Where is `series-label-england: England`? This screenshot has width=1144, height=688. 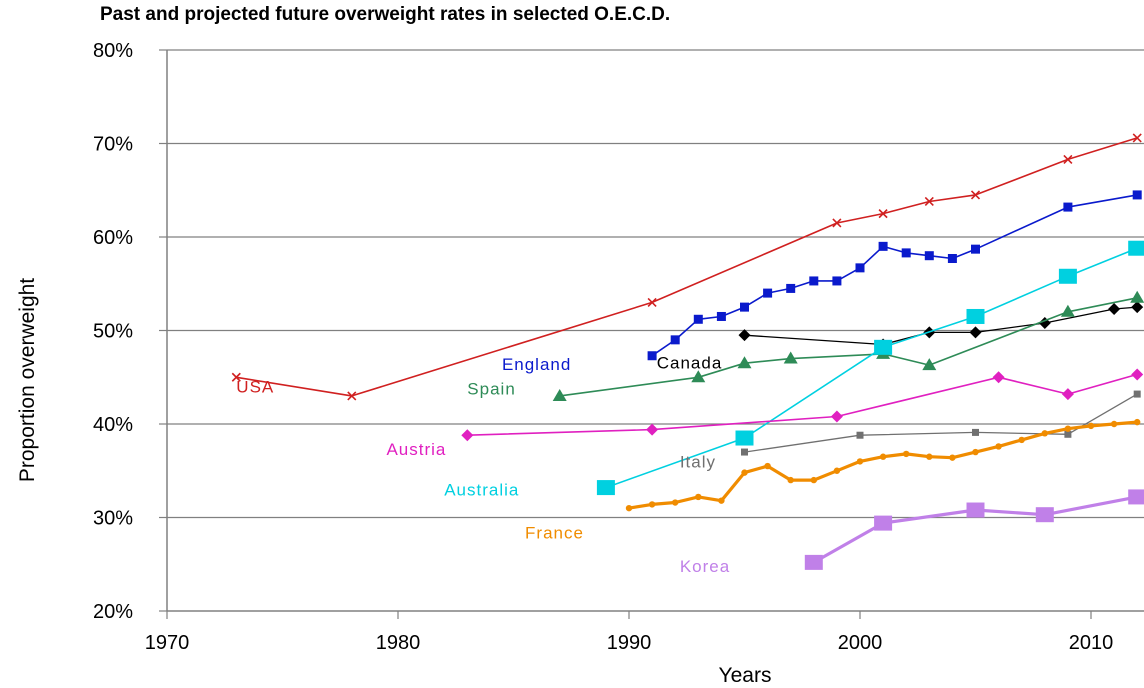 series-label-england: England is located at coordinates (536, 364).